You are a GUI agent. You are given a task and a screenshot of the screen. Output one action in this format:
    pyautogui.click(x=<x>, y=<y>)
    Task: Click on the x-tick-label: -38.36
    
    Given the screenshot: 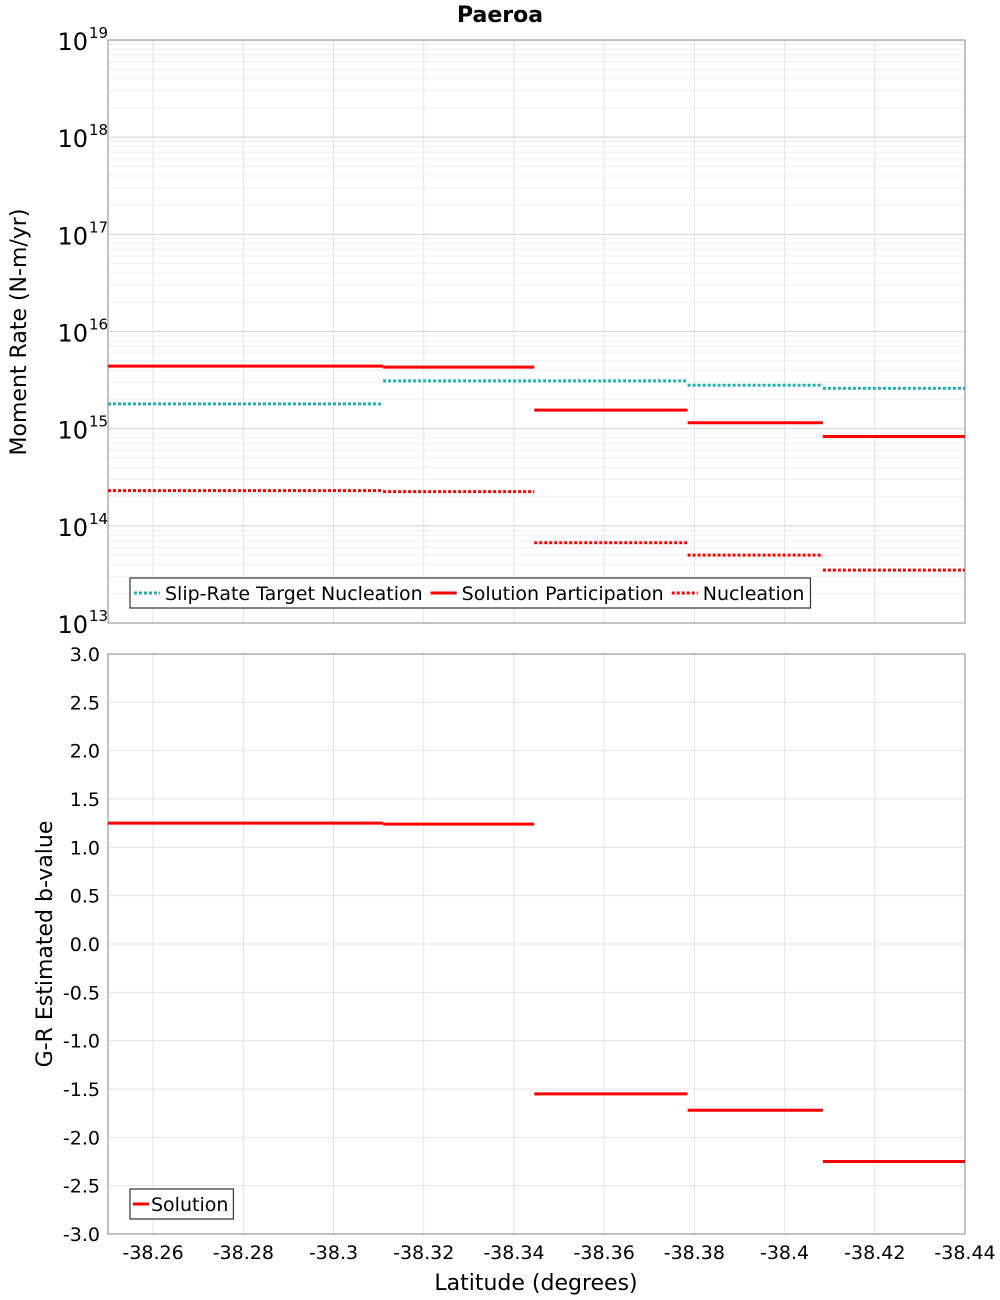 What is the action you would take?
    pyautogui.click(x=604, y=1253)
    